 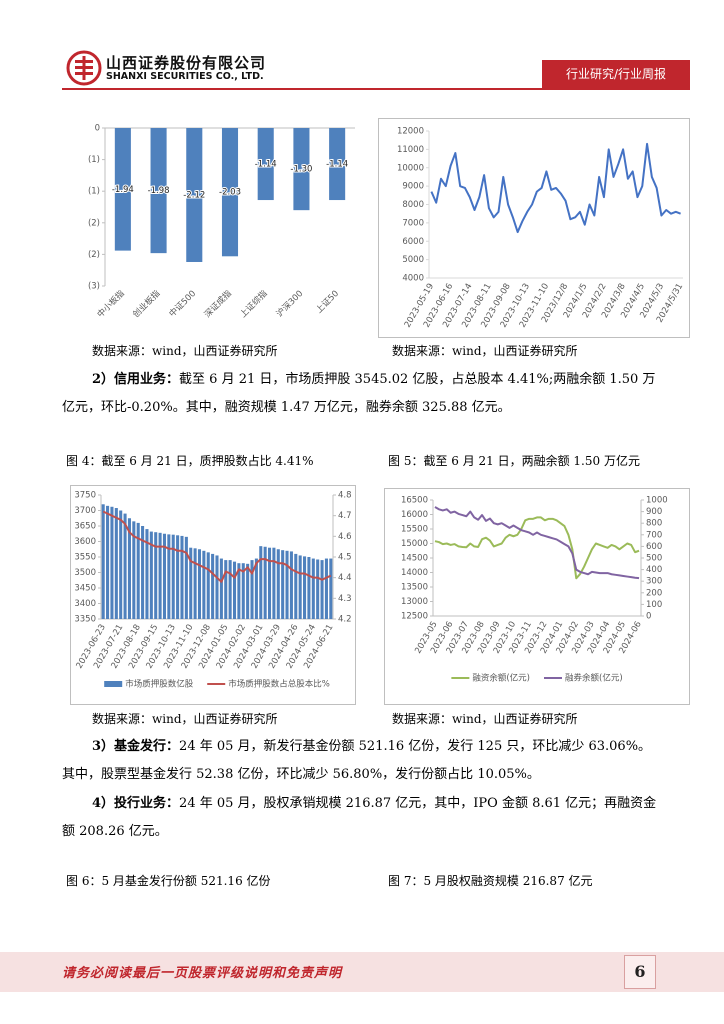 I want to click on y-tick-label: 13000, so click(x=414, y=602).